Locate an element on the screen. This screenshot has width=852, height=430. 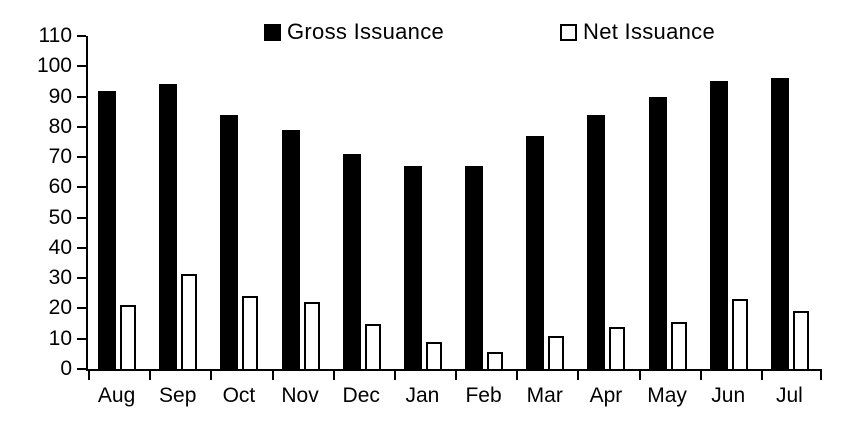
y-axis-tick-label-40: 40 is located at coordinates (60, 247).